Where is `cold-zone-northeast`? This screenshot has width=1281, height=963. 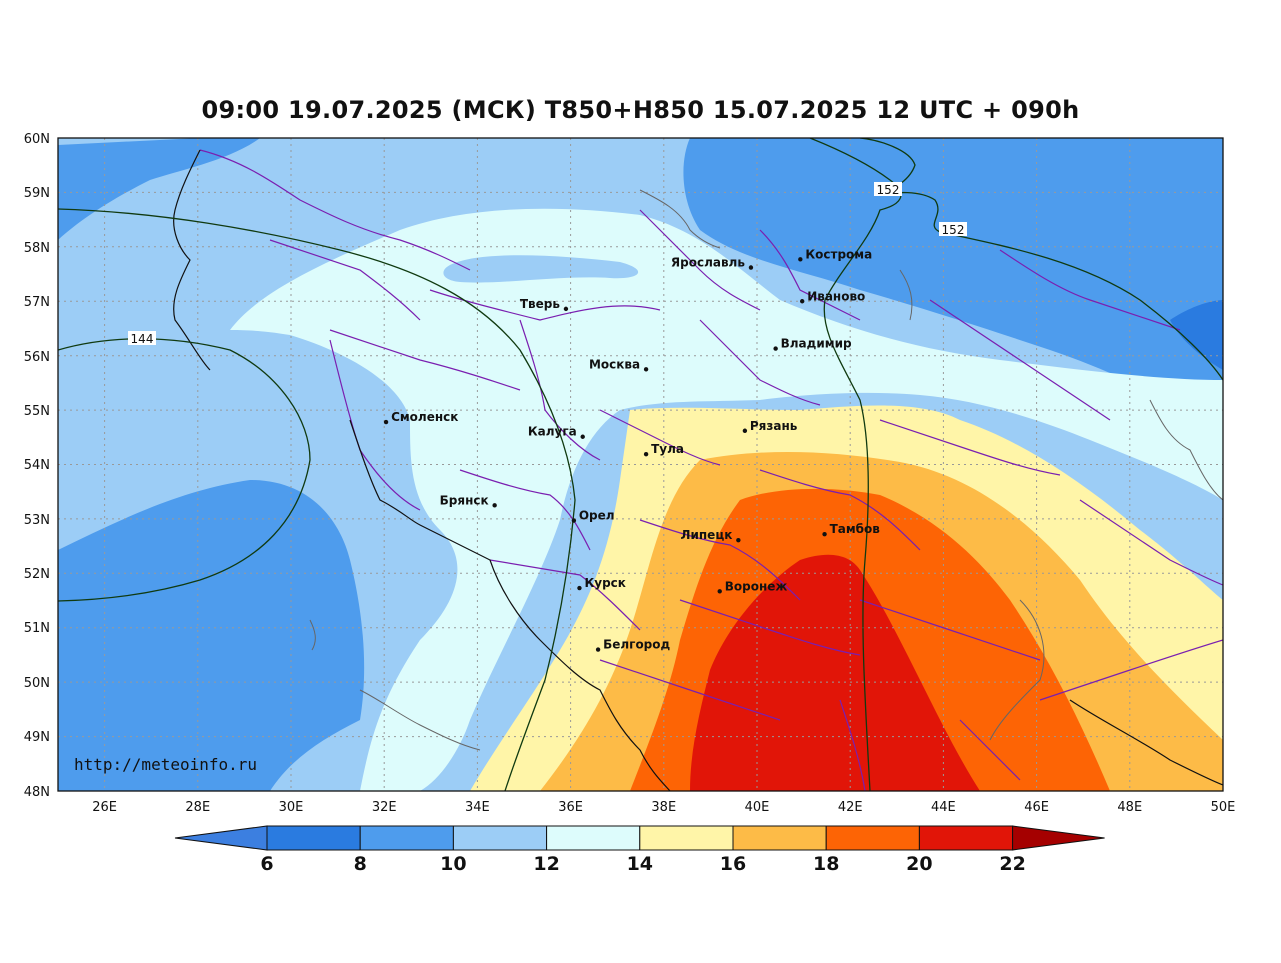 cold-zone-northeast is located at coordinates (953, 284).